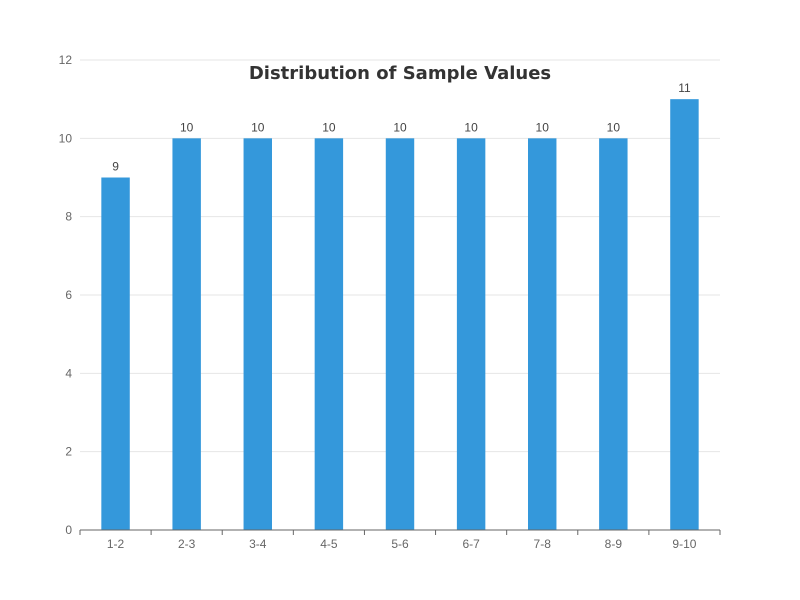 The image size is (800, 600). Describe the element at coordinates (684, 88) in the screenshot. I see `bar-data-label: 11` at that location.